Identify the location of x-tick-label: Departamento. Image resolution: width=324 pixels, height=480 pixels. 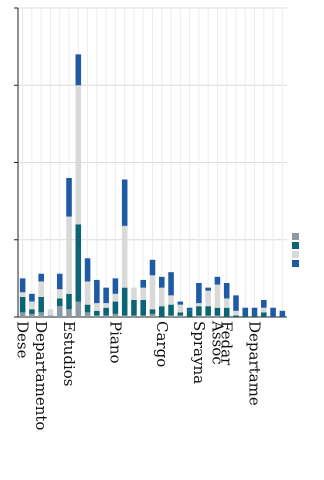
(41, 375).